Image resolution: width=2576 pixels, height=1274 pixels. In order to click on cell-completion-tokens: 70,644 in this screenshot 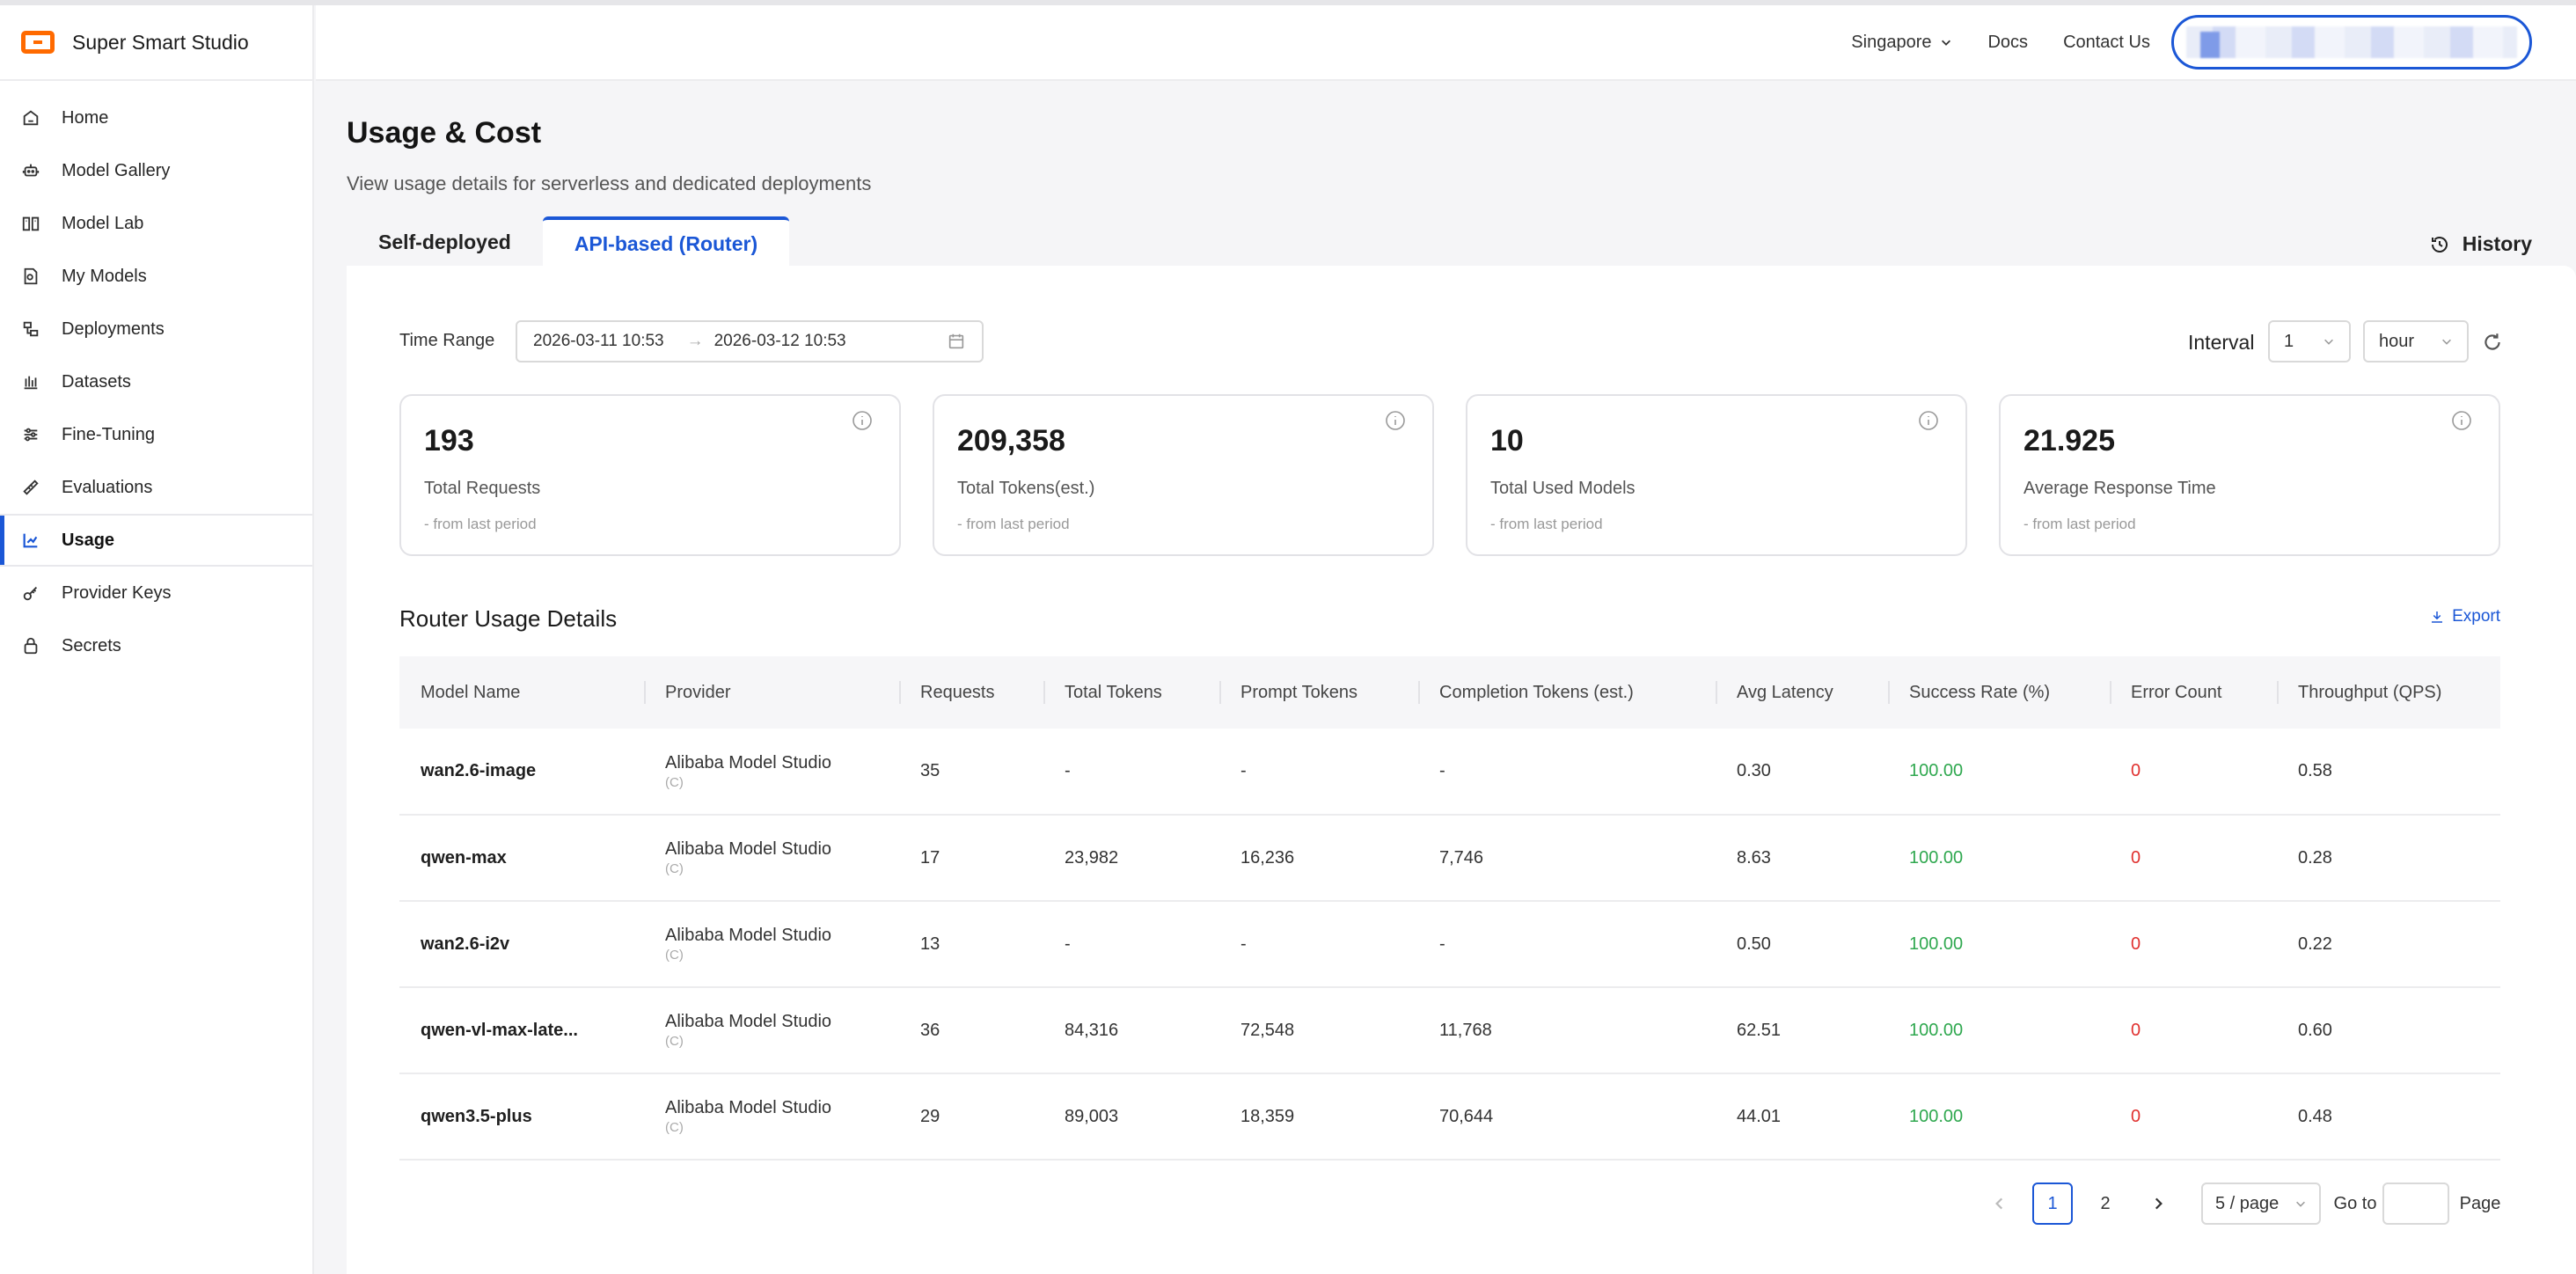, I will do `click(1466, 1116)`.